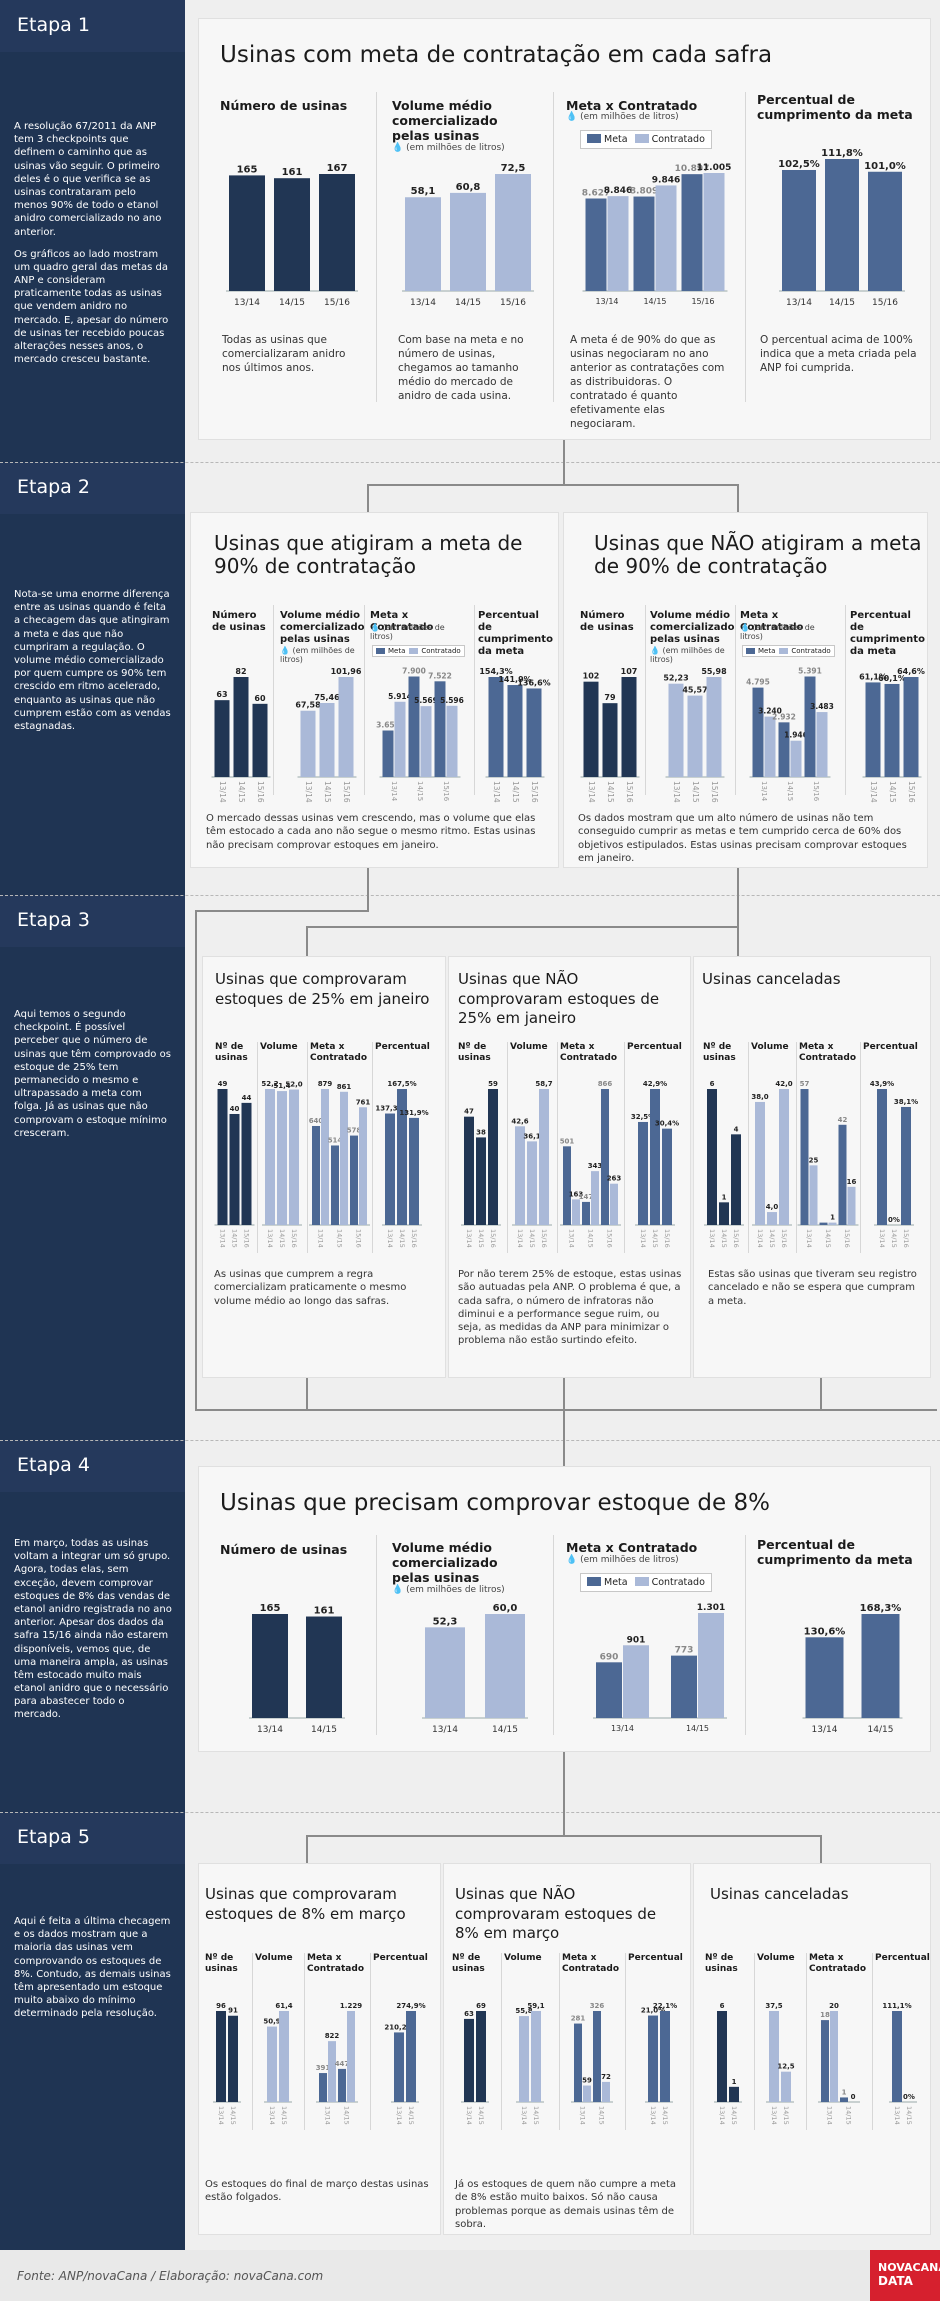  I want to click on data-label: 0%, so click(909, 2097).